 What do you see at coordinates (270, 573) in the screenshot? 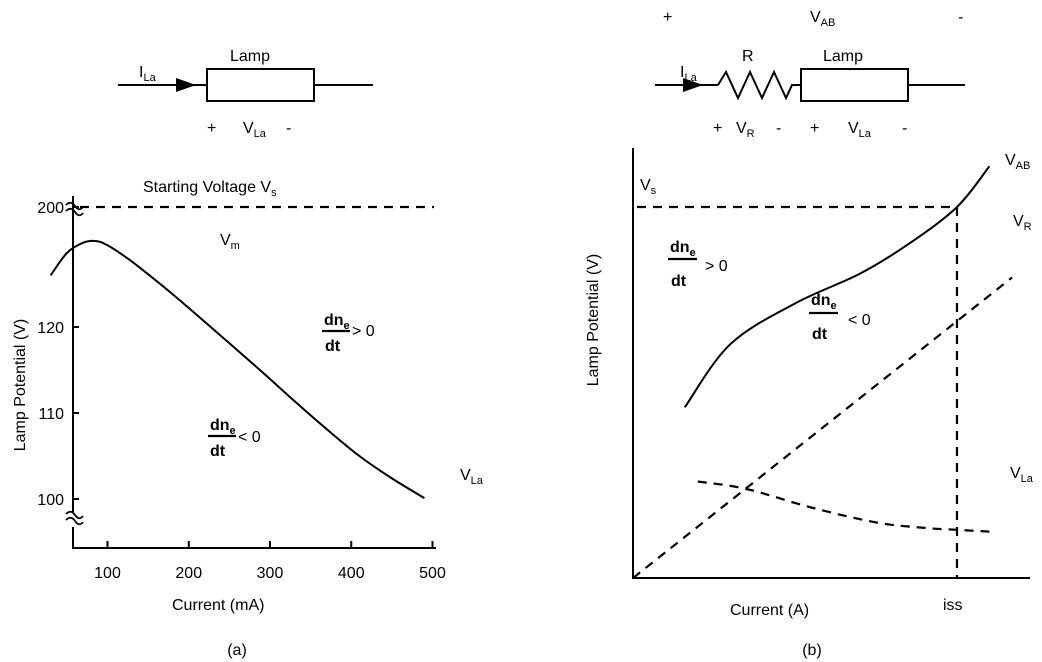
I see `x-tick-label-a: 300` at bounding box center [270, 573].